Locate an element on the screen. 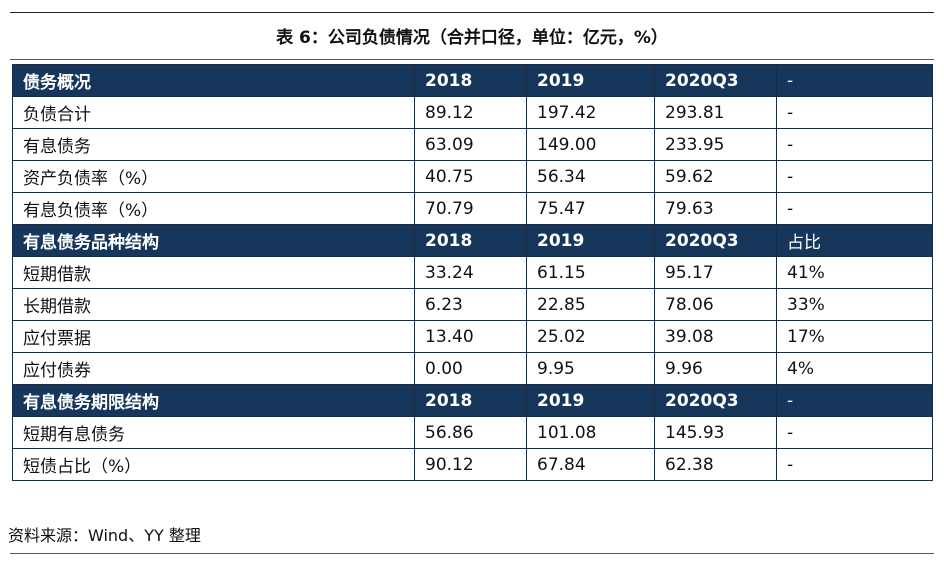 Image resolution: width=944 pixels, height=566 pixels. header-cell: 债务概况 is located at coordinates (213, 80).